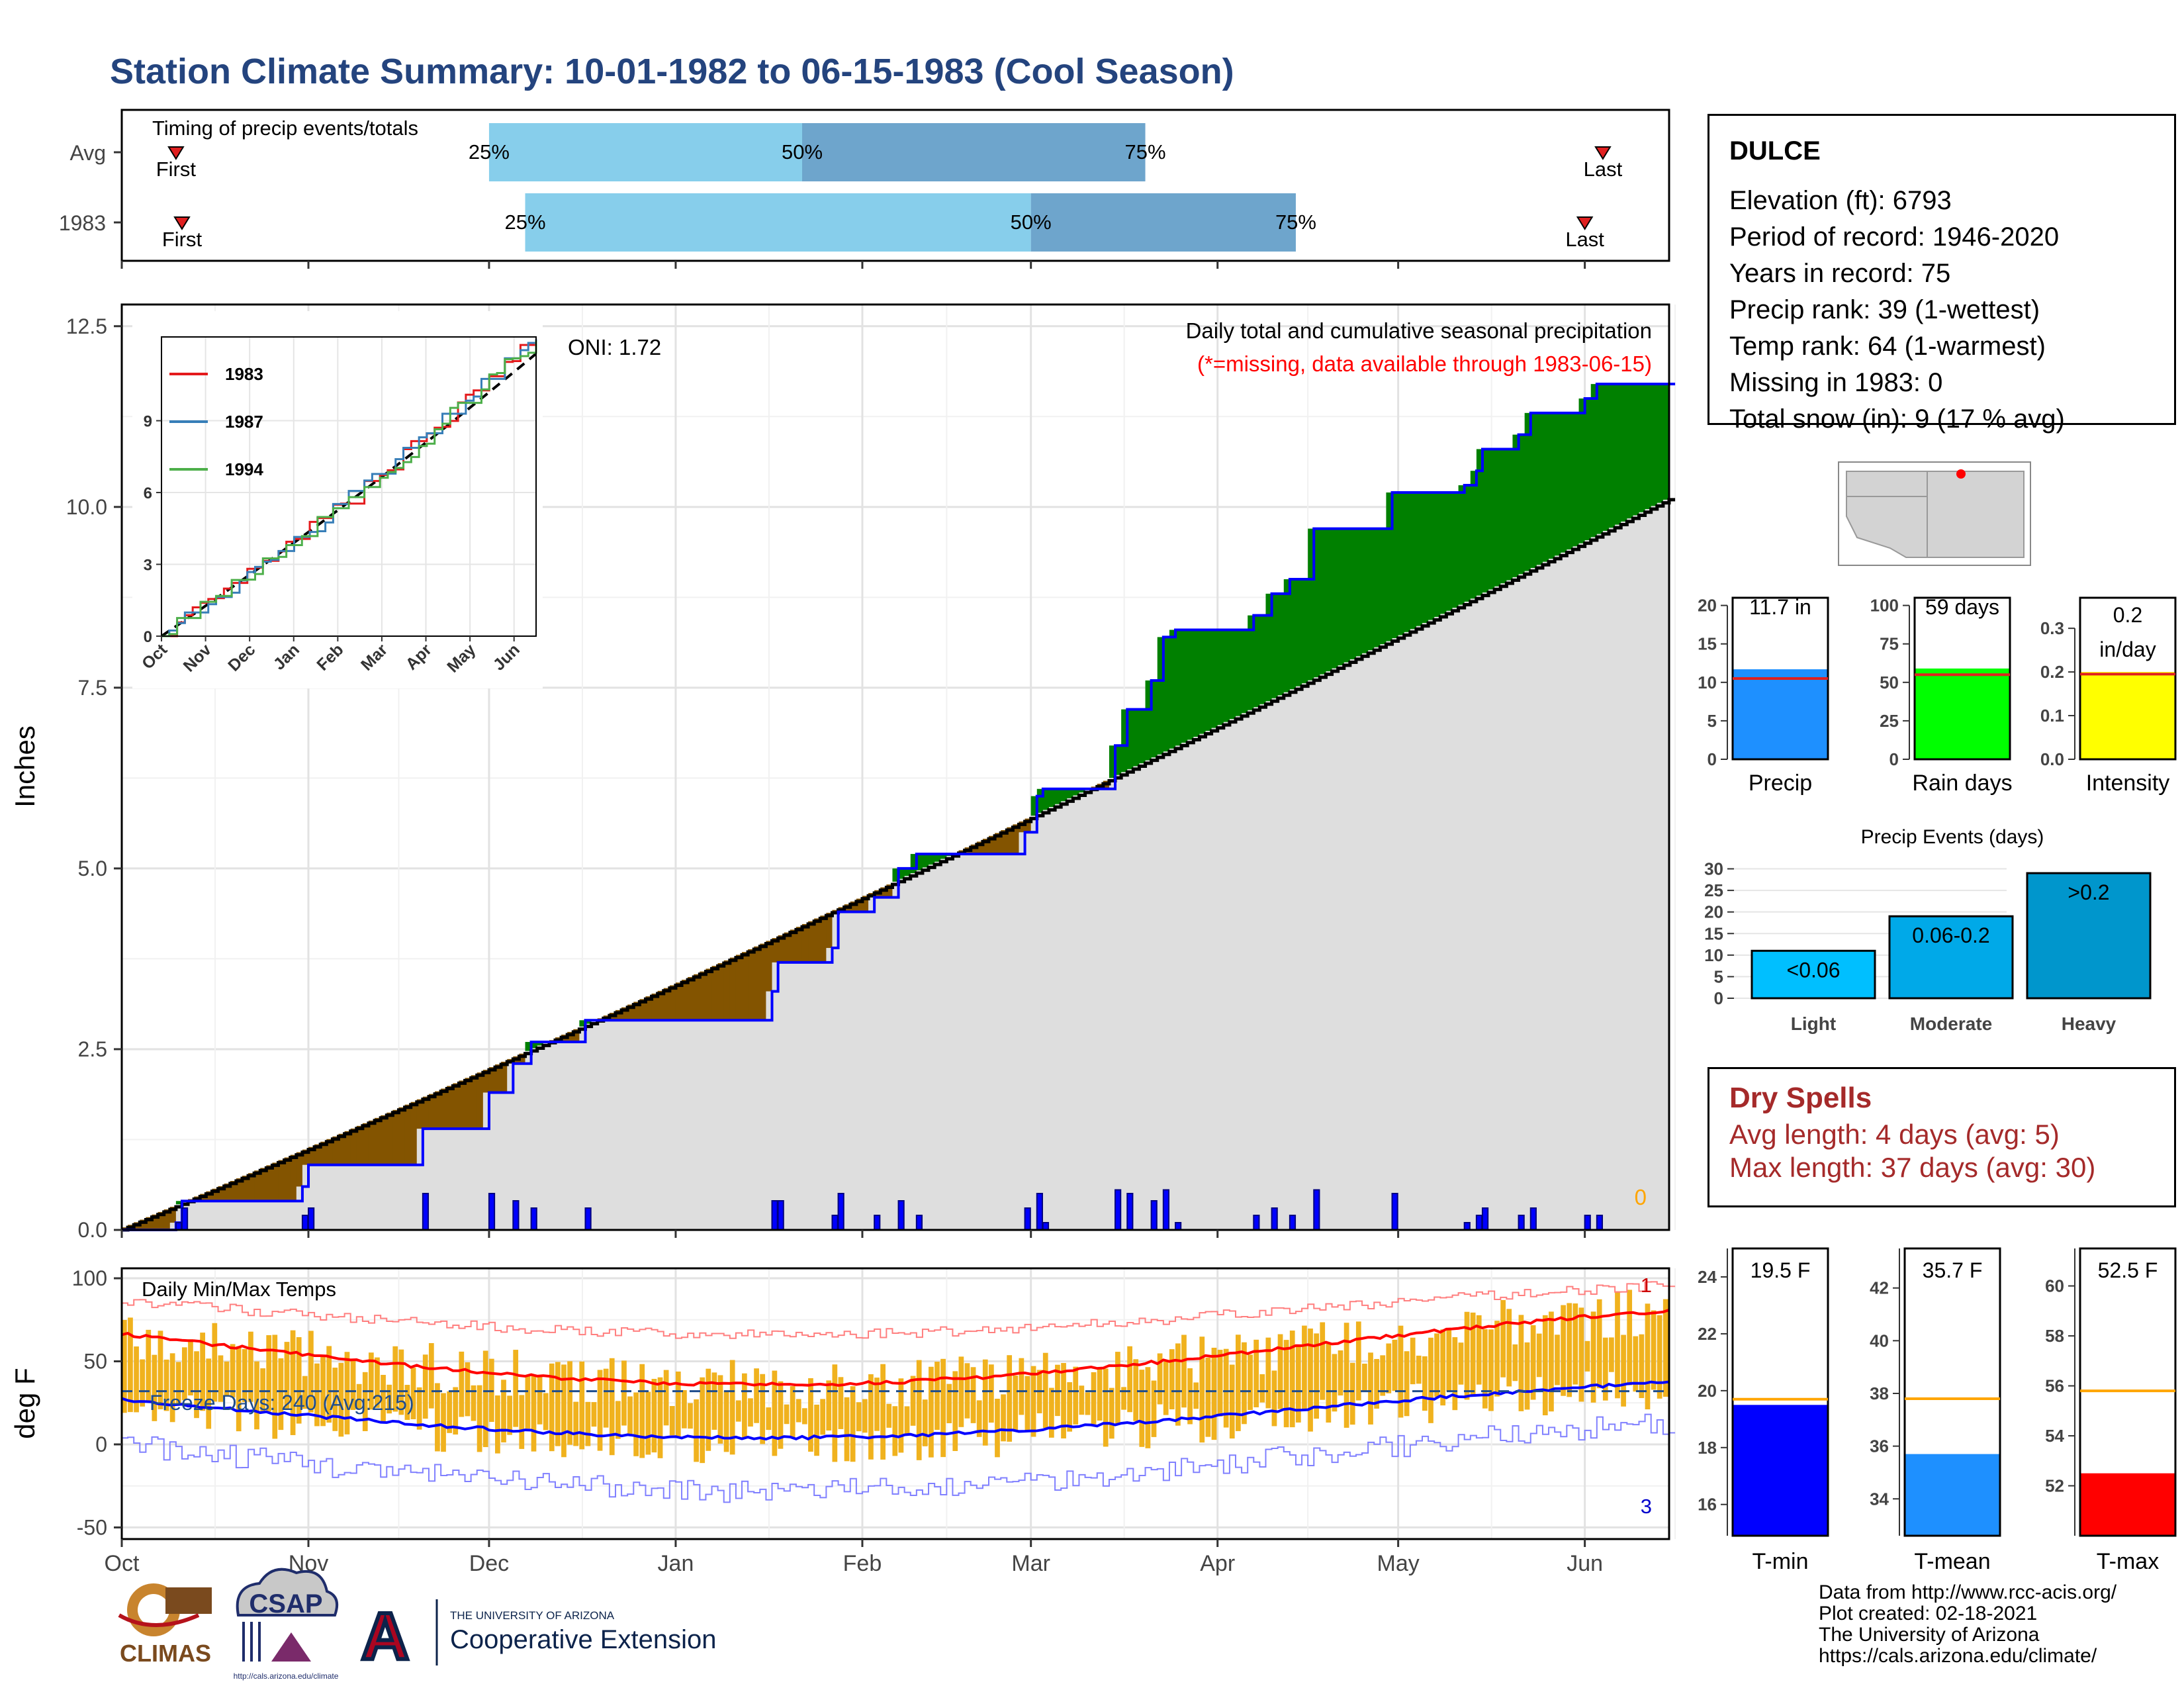 The image size is (2184, 1688). What do you see at coordinates (1217, 1563) in the screenshot?
I see `month-tick-label: Apr` at bounding box center [1217, 1563].